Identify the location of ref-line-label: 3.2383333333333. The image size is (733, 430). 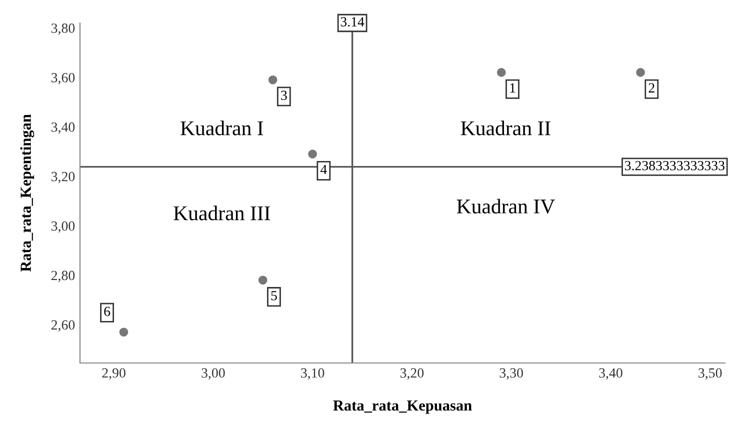
(674, 165).